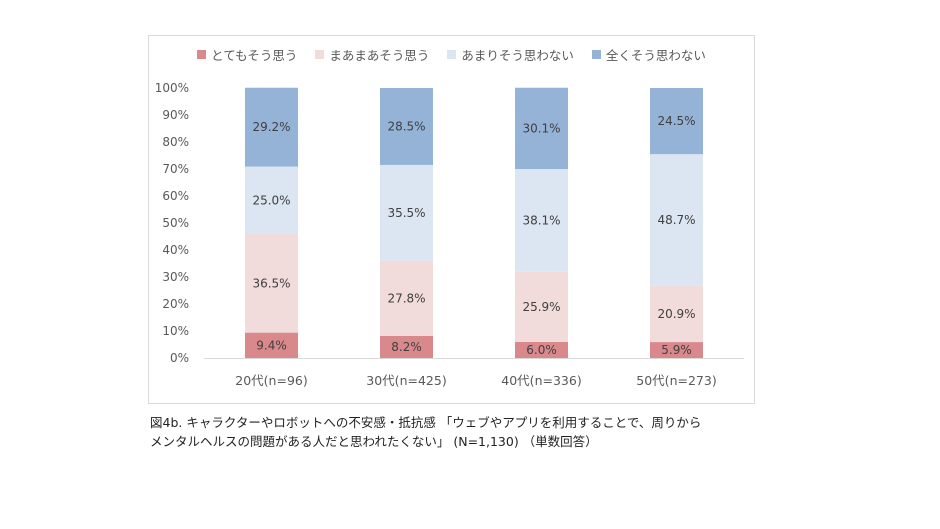  Describe the element at coordinates (175, 250) in the screenshot. I see `y-tick-label: 40%` at that location.